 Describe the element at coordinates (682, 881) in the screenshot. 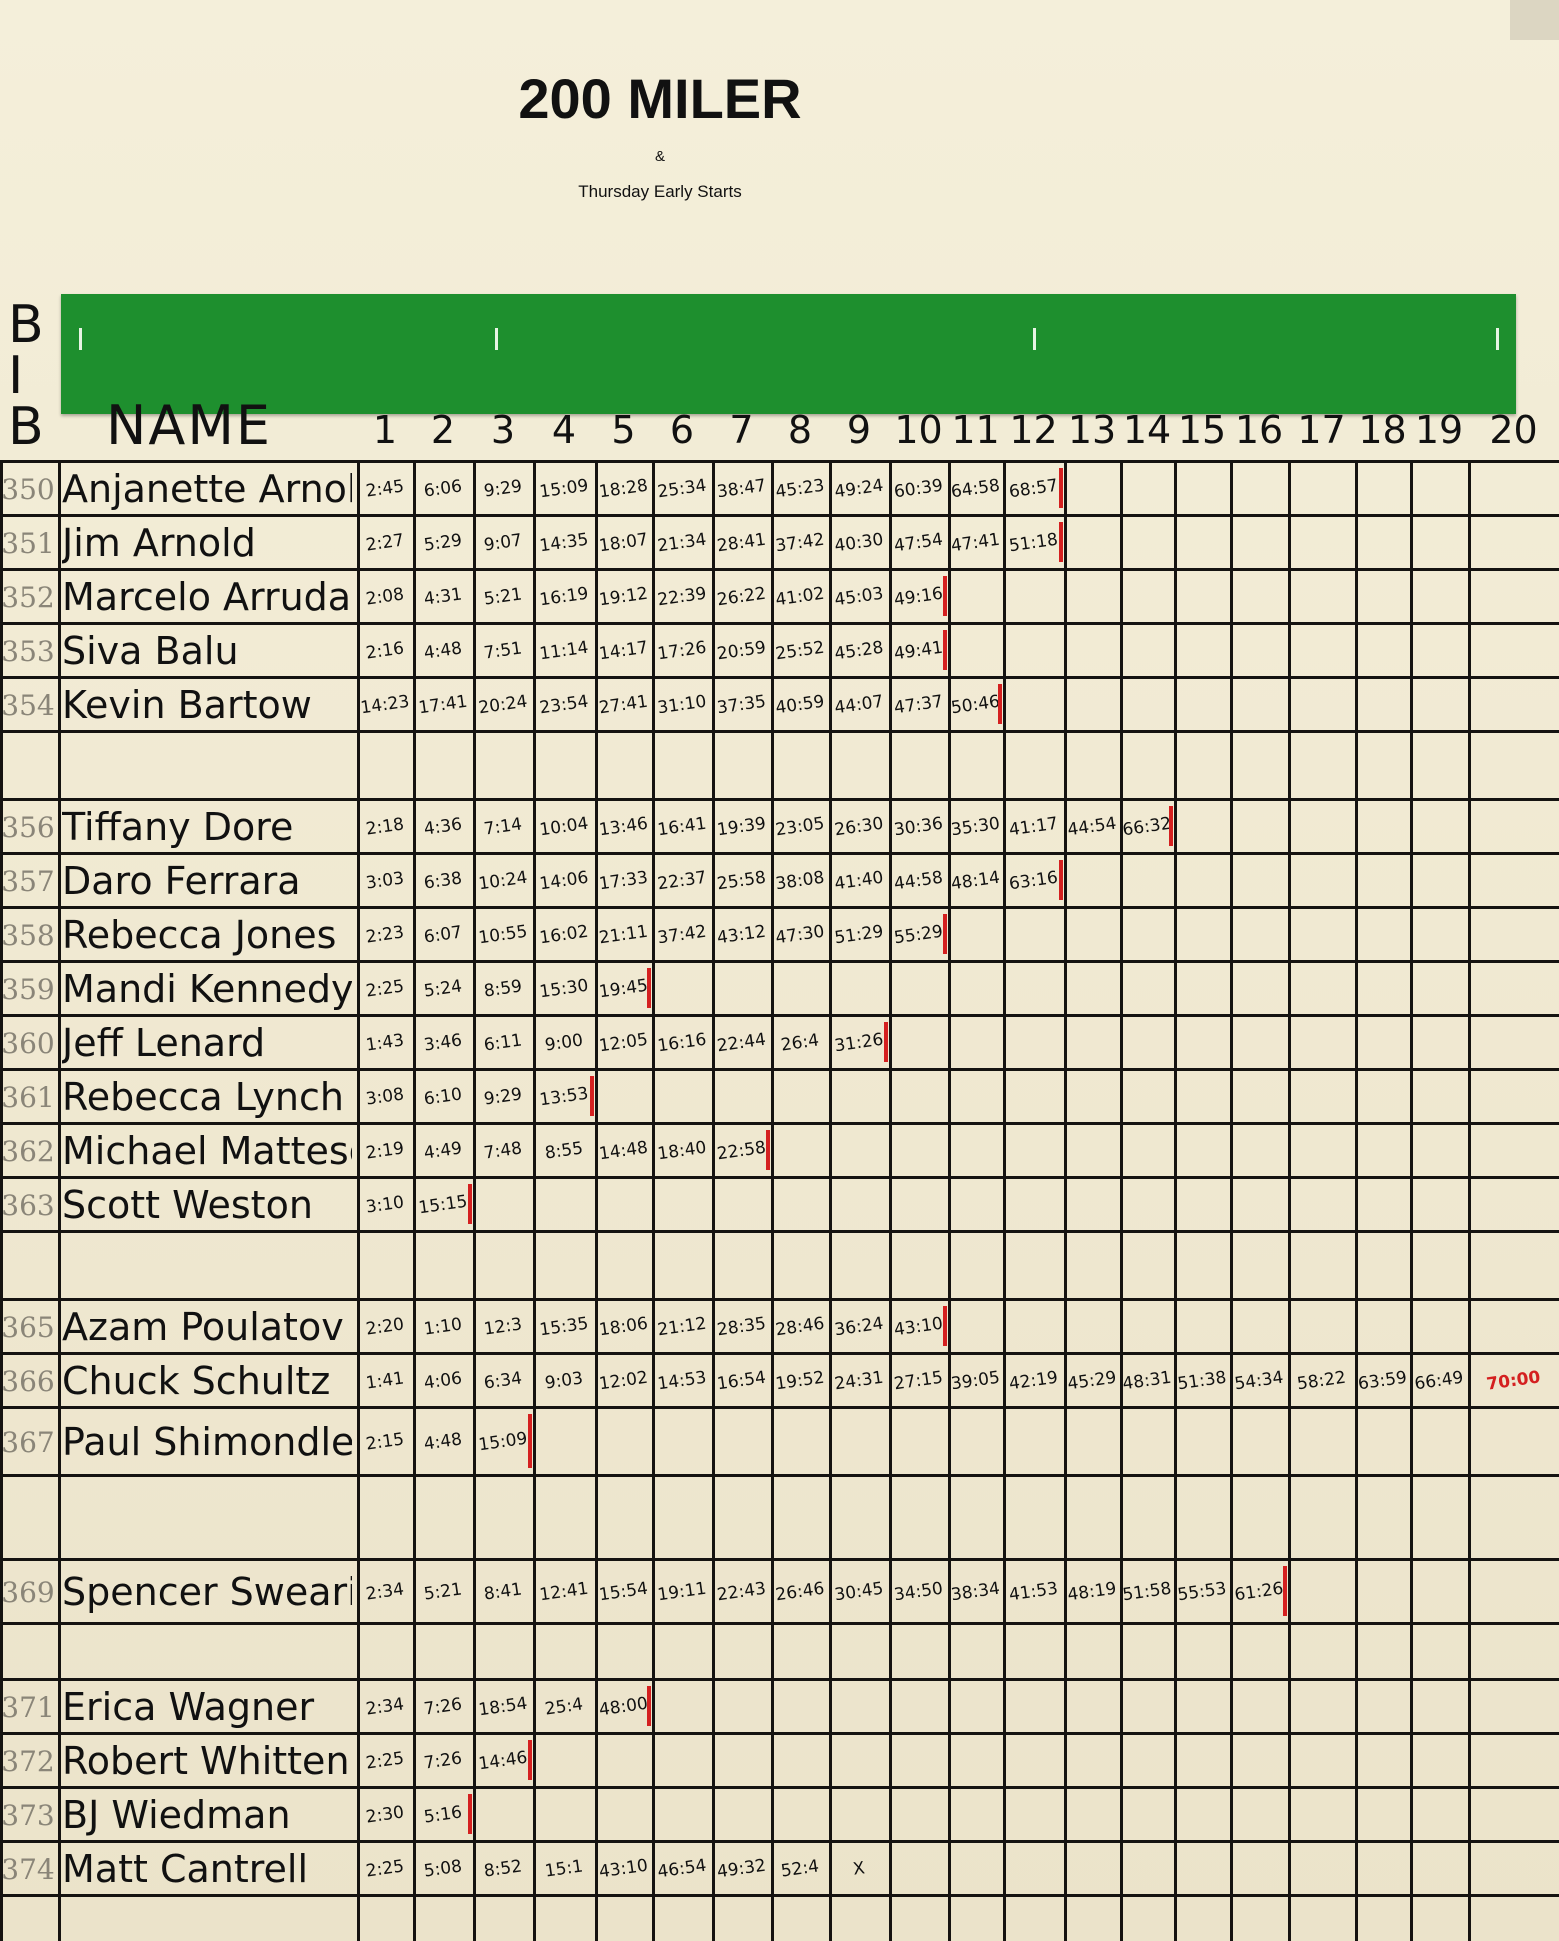

I see `split-time: 22:37` at that location.